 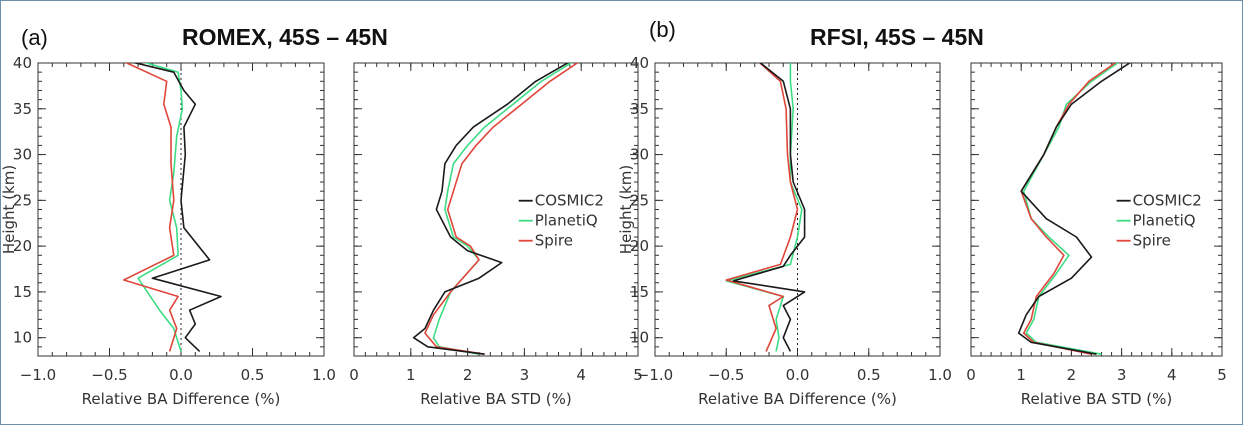 What do you see at coordinates (285, 37) in the screenshot?
I see `panel-a-title: ROMEX, 45S – 45N` at bounding box center [285, 37].